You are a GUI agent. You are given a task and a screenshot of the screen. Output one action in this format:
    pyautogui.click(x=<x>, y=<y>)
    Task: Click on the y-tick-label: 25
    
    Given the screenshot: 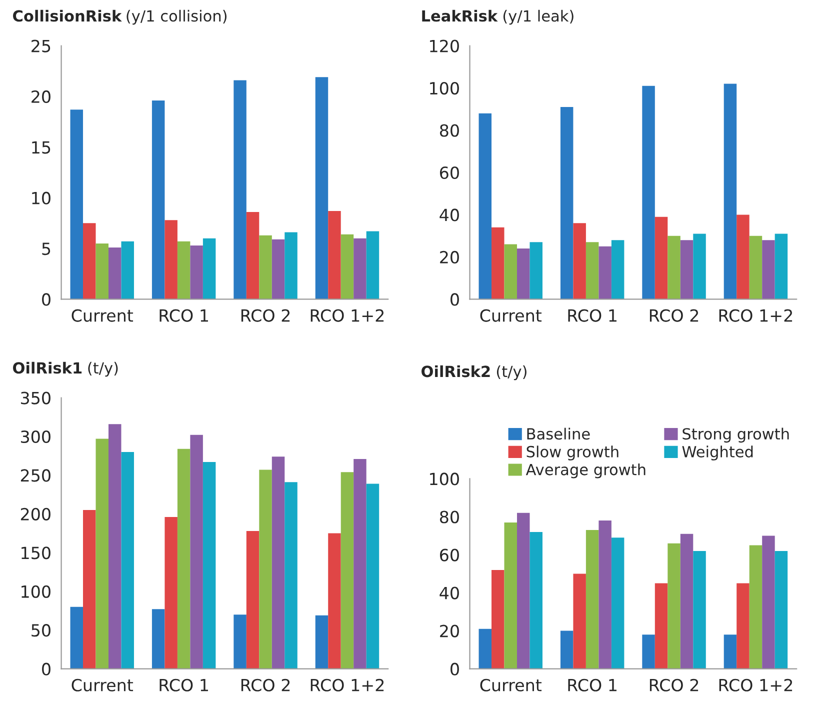 What is the action you would take?
    pyautogui.click(x=41, y=46)
    